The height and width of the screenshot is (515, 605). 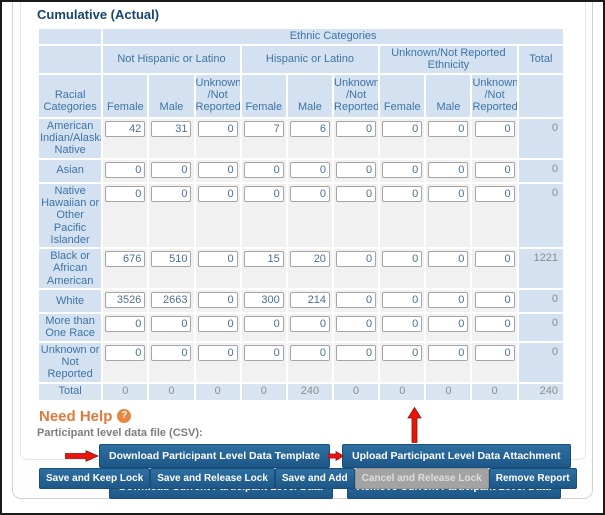 What do you see at coordinates (421, 478) in the screenshot?
I see `cancel-and-release-lock-button: Cancel and Release Lock` at bounding box center [421, 478].